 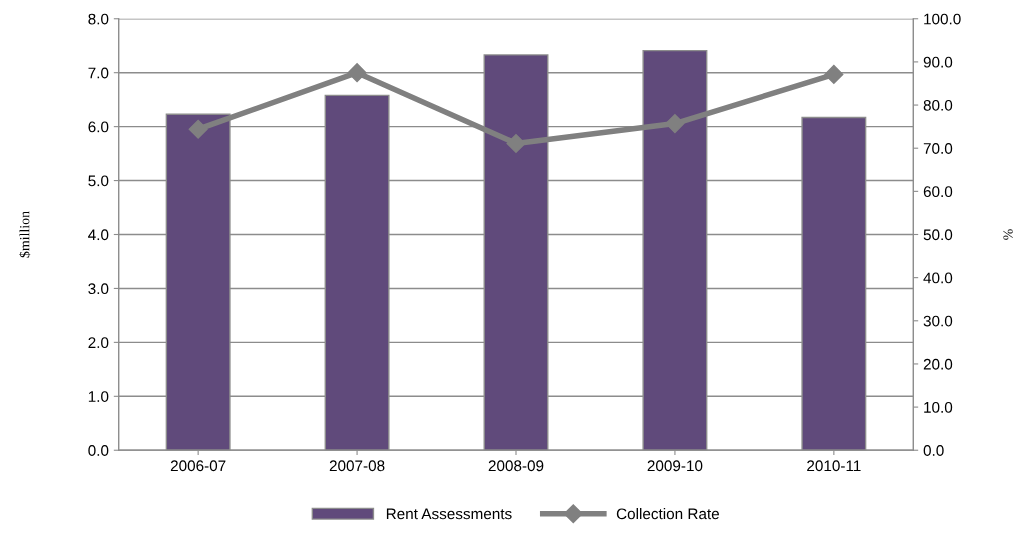 I want to click on y2-tick-label: 90.0, so click(x=938, y=62).